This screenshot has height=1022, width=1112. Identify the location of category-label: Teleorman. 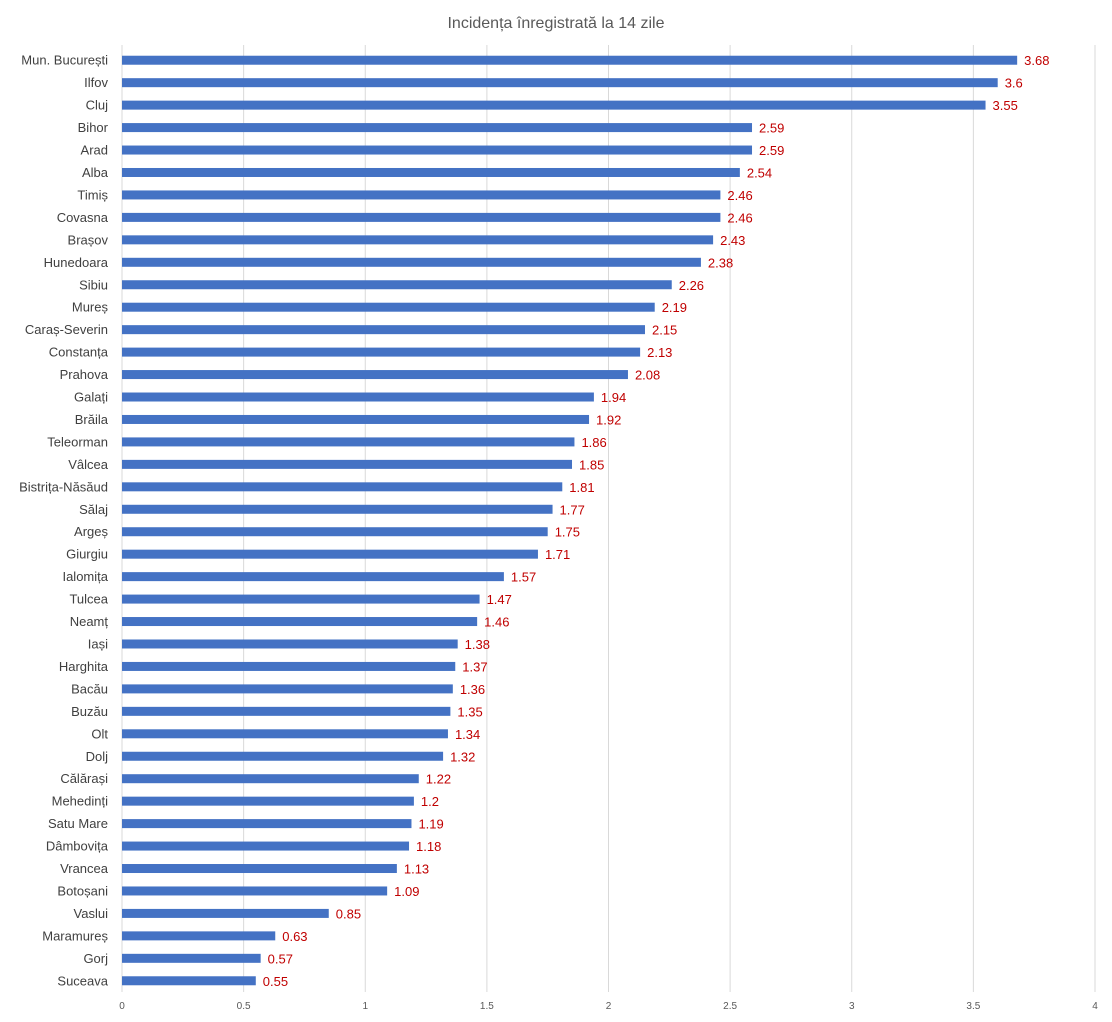
(77, 441).